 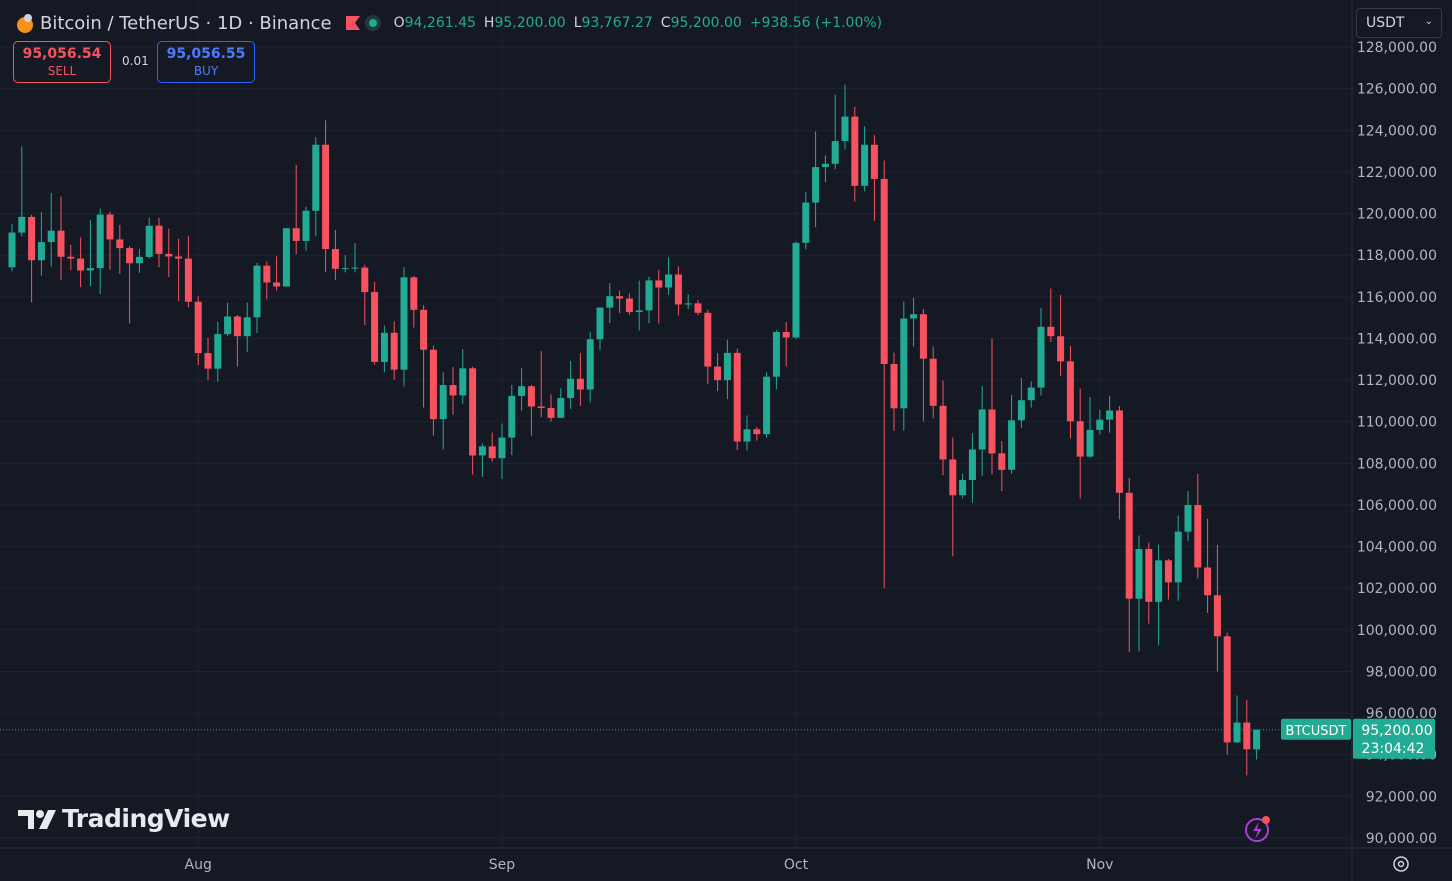 What do you see at coordinates (524, 23) in the screenshot?
I see `ohlc-high: H95,200.00` at bounding box center [524, 23].